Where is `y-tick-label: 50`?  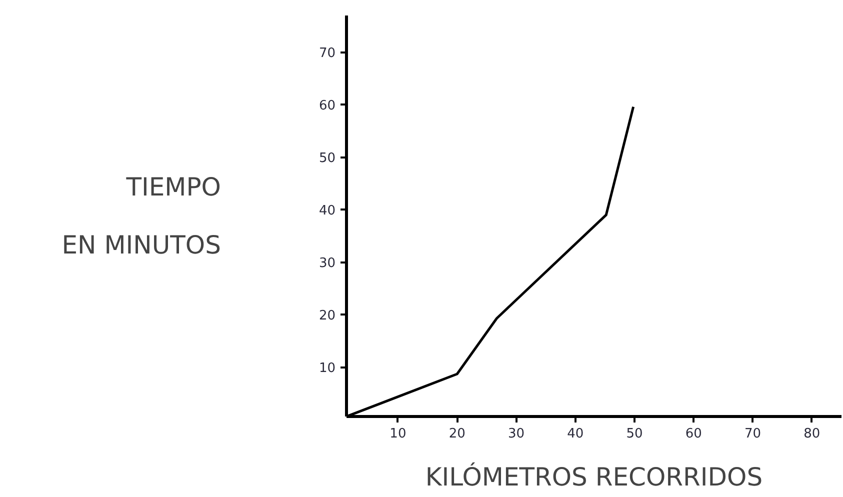
y-tick-label: 50 is located at coordinates (327, 158).